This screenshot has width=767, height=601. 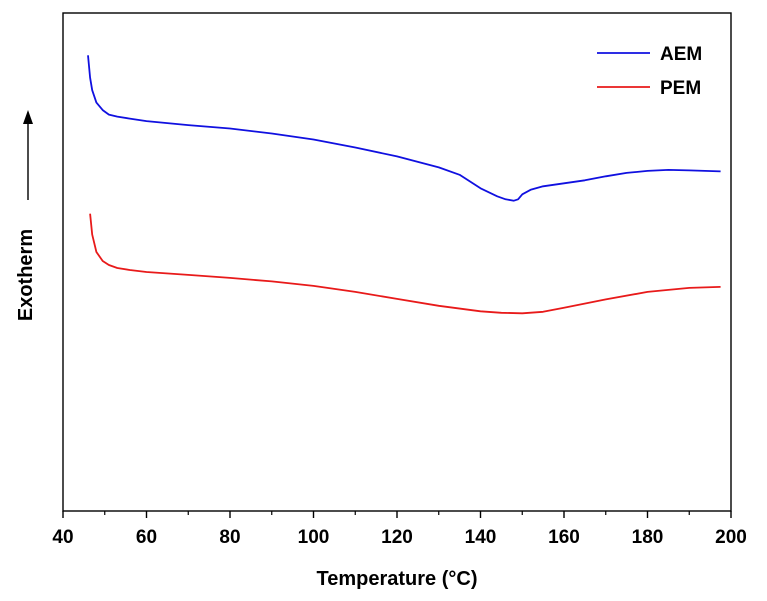 What do you see at coordinates (26, 275) in the screenshot?
I see `y-axis-title: Exotherm` at bounding box center [26, 275].